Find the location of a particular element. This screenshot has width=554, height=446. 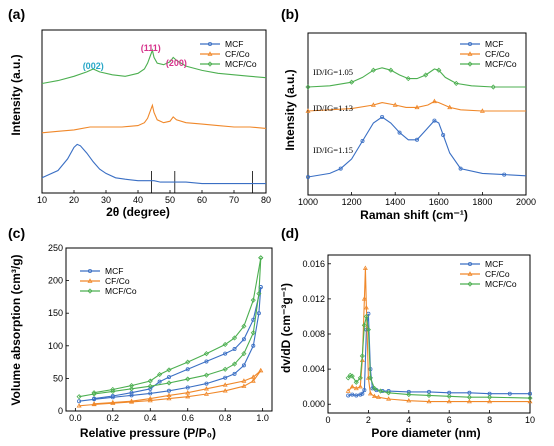

ratio-annotation-b: ID/IG=1.13 is located at coordinates (333, 108).